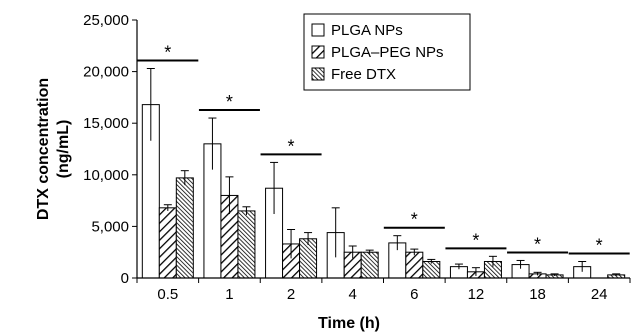 Image resolution: width=635 pixels, height=335 pixels. Describe the element at coordinates (537, 294) in the screenshot. I see `x-tick-label: 18` at that location.